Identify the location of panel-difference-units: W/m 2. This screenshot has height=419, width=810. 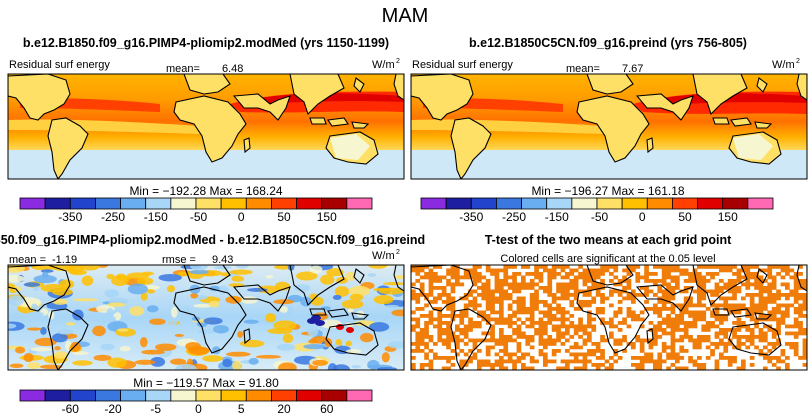
(386, 255).